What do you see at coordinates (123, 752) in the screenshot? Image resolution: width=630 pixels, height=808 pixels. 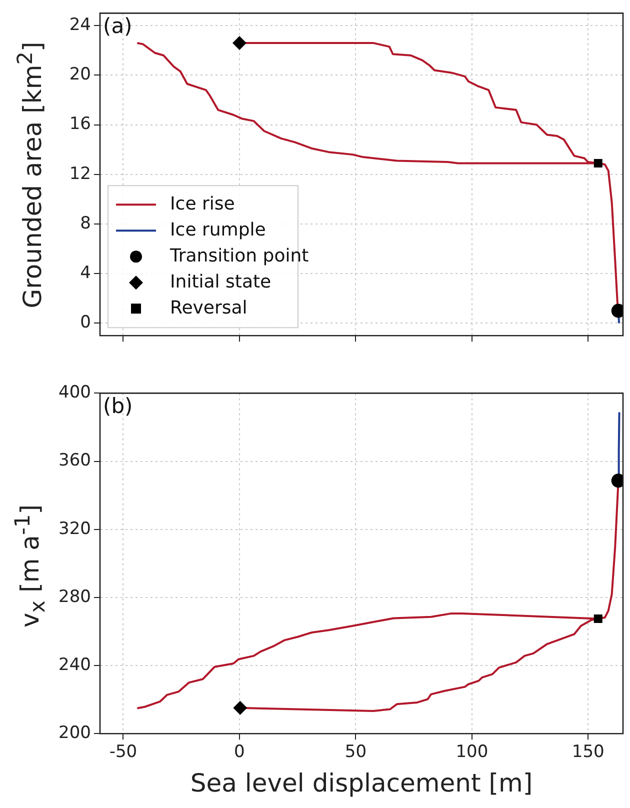 I see `x-tick-label: -50` at bounding box center [123, 752].